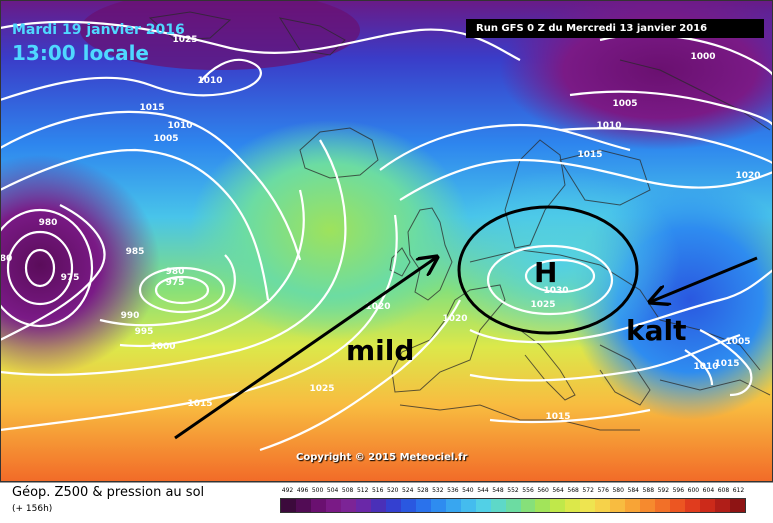 This screenshot has height=523, width=773. Describe the element at coordinates (317, 490) in the screenshot. I see `color-scale-label: 500` at that location.